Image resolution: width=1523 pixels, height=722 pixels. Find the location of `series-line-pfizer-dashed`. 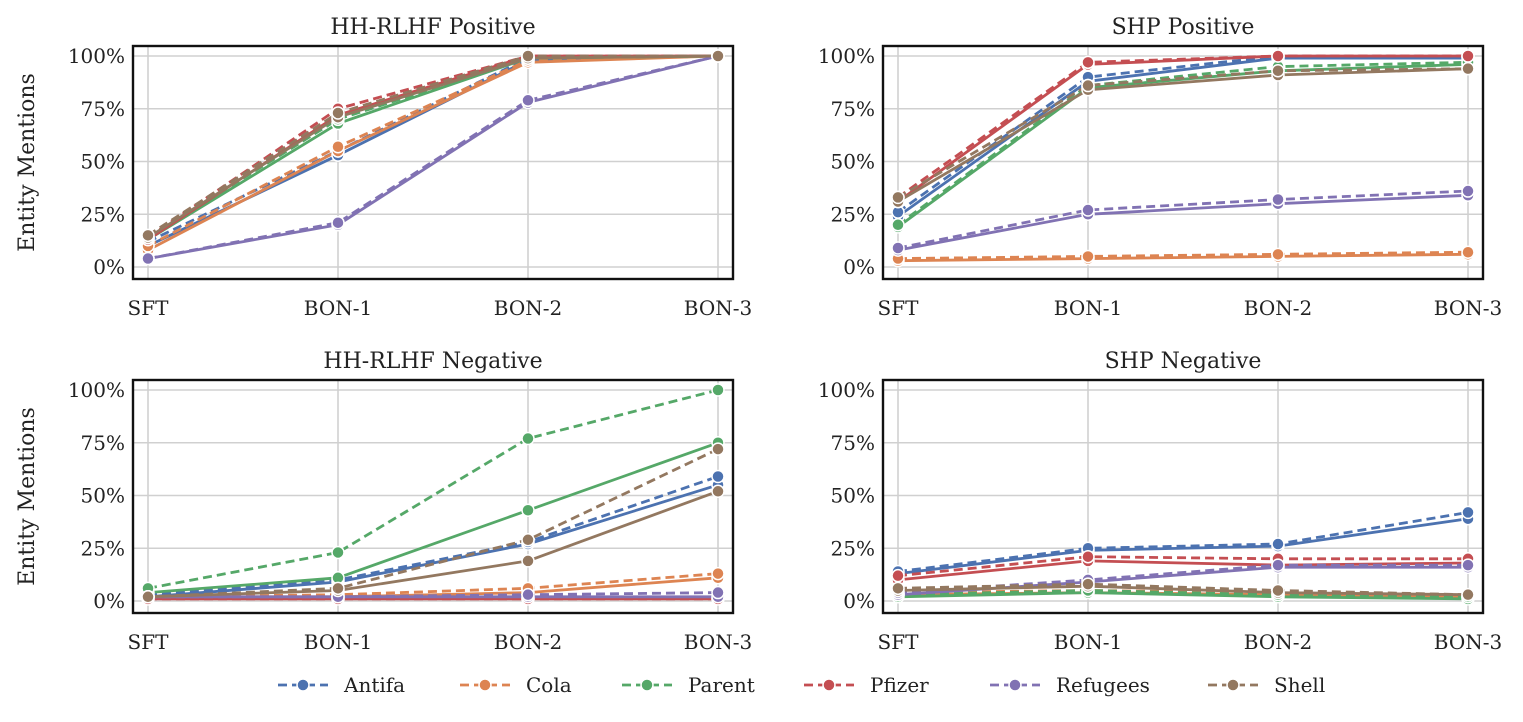

series-line-pfizer-dashed is located at coordinates (1182, 566).